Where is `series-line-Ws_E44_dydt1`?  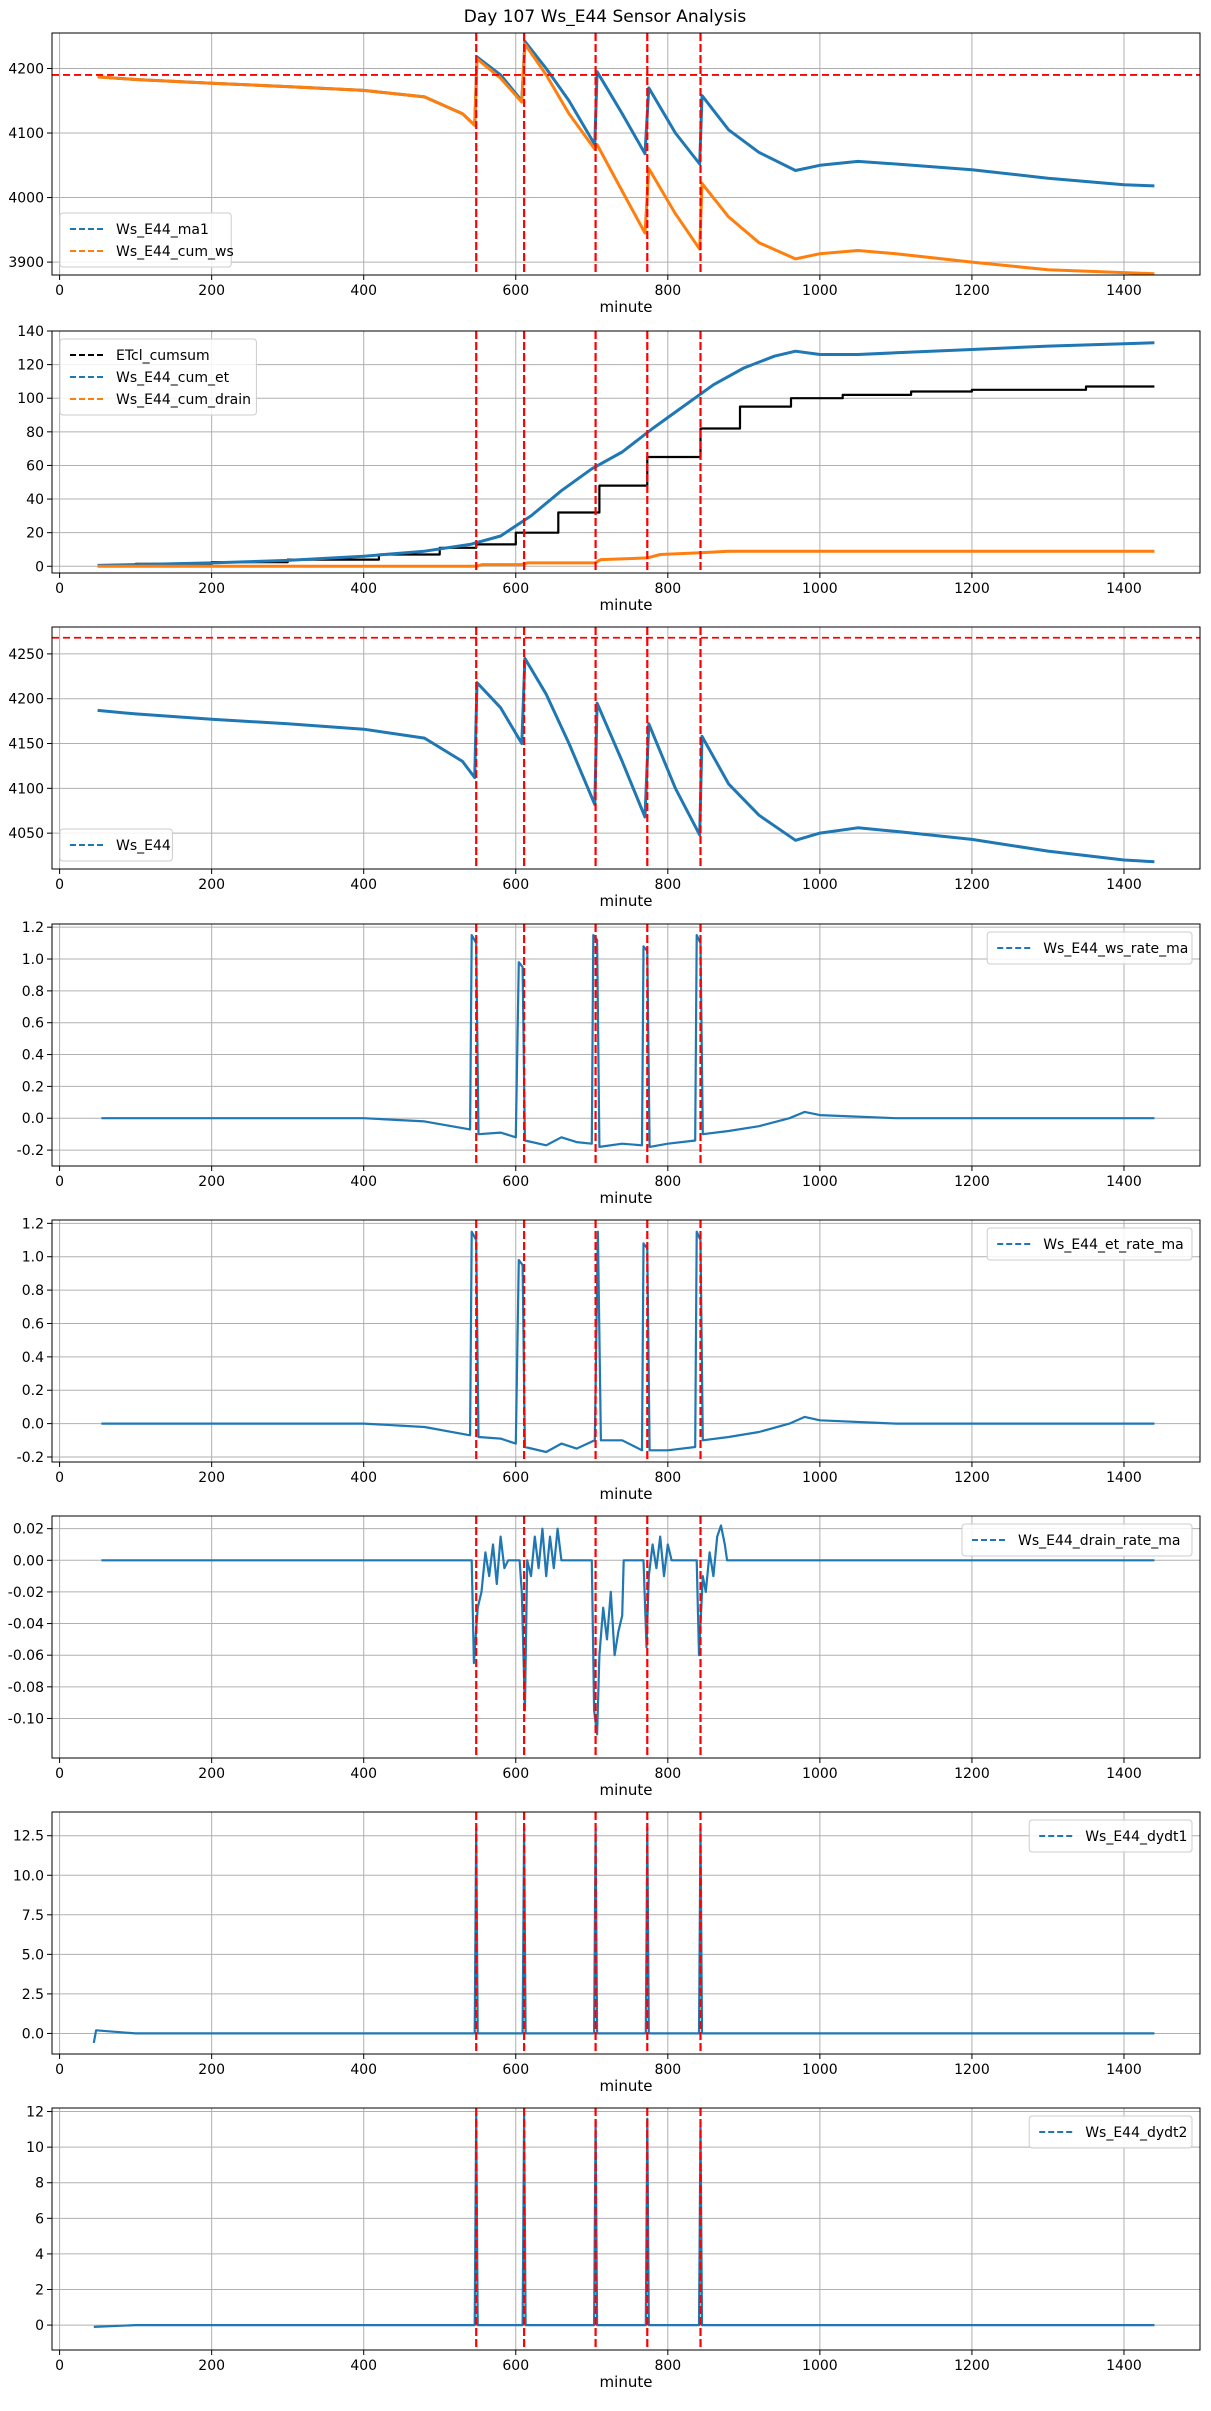
series-line-Ws_E44_dydt1 is located at coordinates (623, 1935).